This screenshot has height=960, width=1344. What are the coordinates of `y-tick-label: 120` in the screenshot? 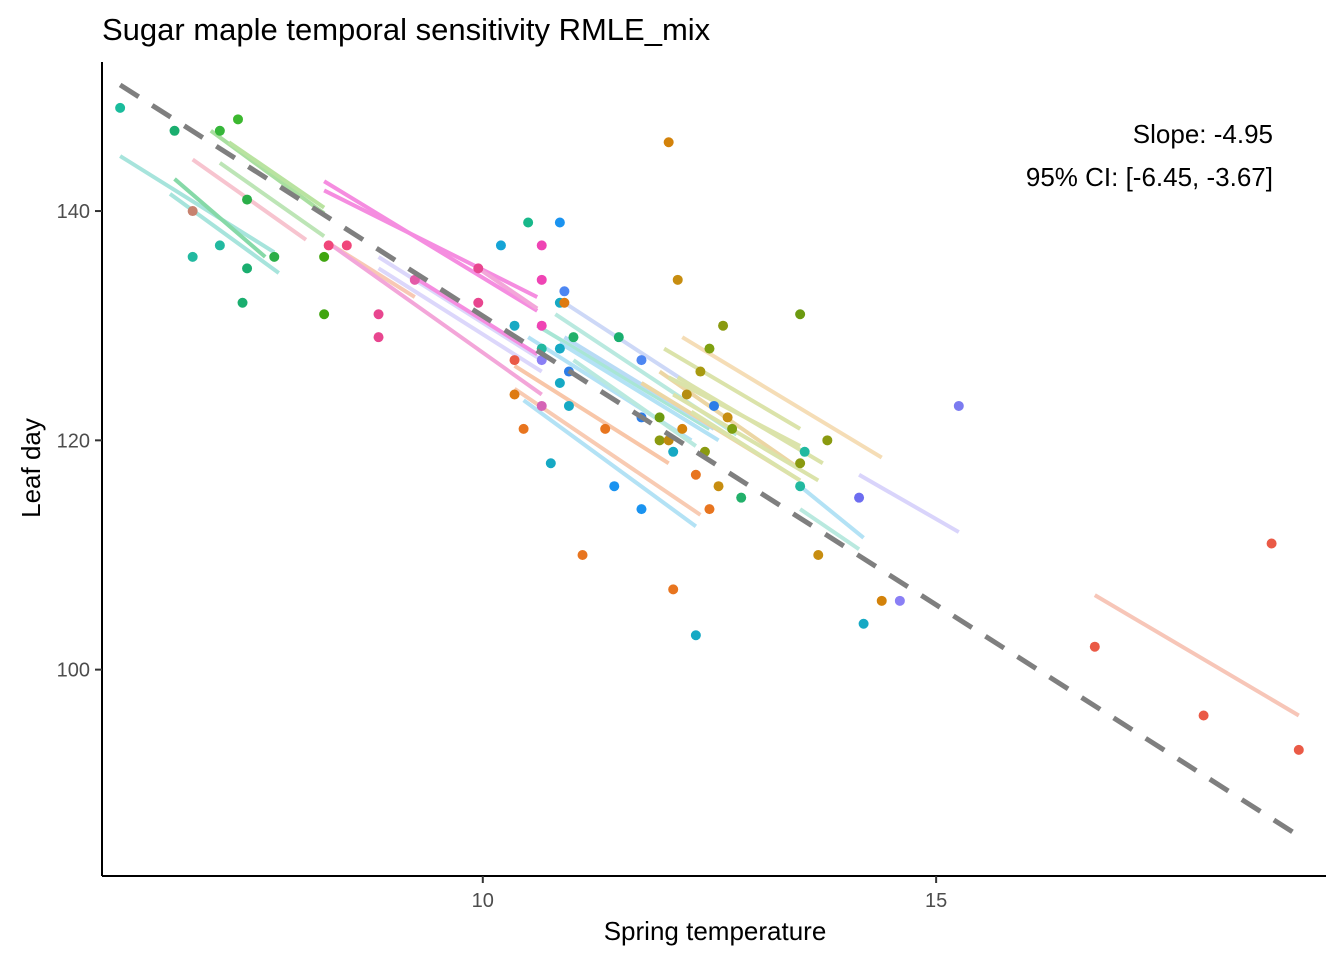 It's located at (73, 441).